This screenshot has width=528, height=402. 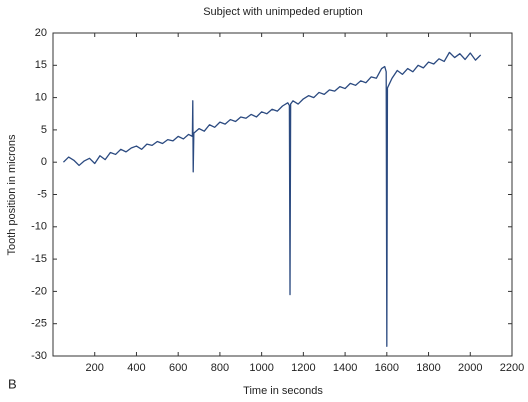 What do you see at coordinates (345, 368) in the screenshot?
I see `x-tick-label: 1400` at bounding box center [345, 368].